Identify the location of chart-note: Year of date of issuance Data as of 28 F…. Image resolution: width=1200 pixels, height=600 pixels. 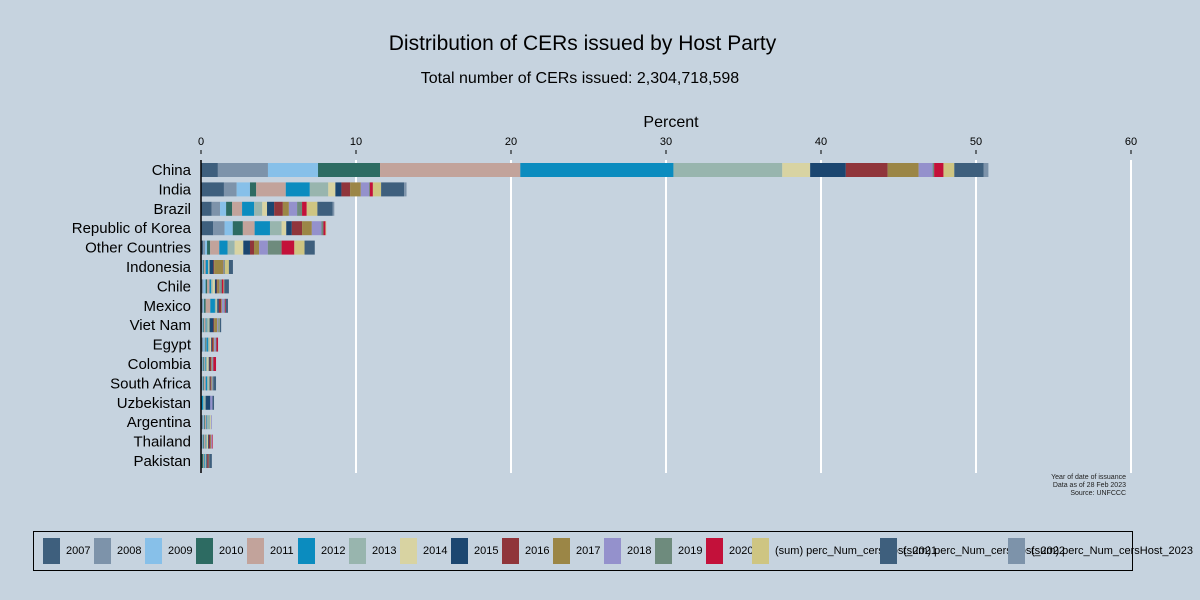
(1088, 486).